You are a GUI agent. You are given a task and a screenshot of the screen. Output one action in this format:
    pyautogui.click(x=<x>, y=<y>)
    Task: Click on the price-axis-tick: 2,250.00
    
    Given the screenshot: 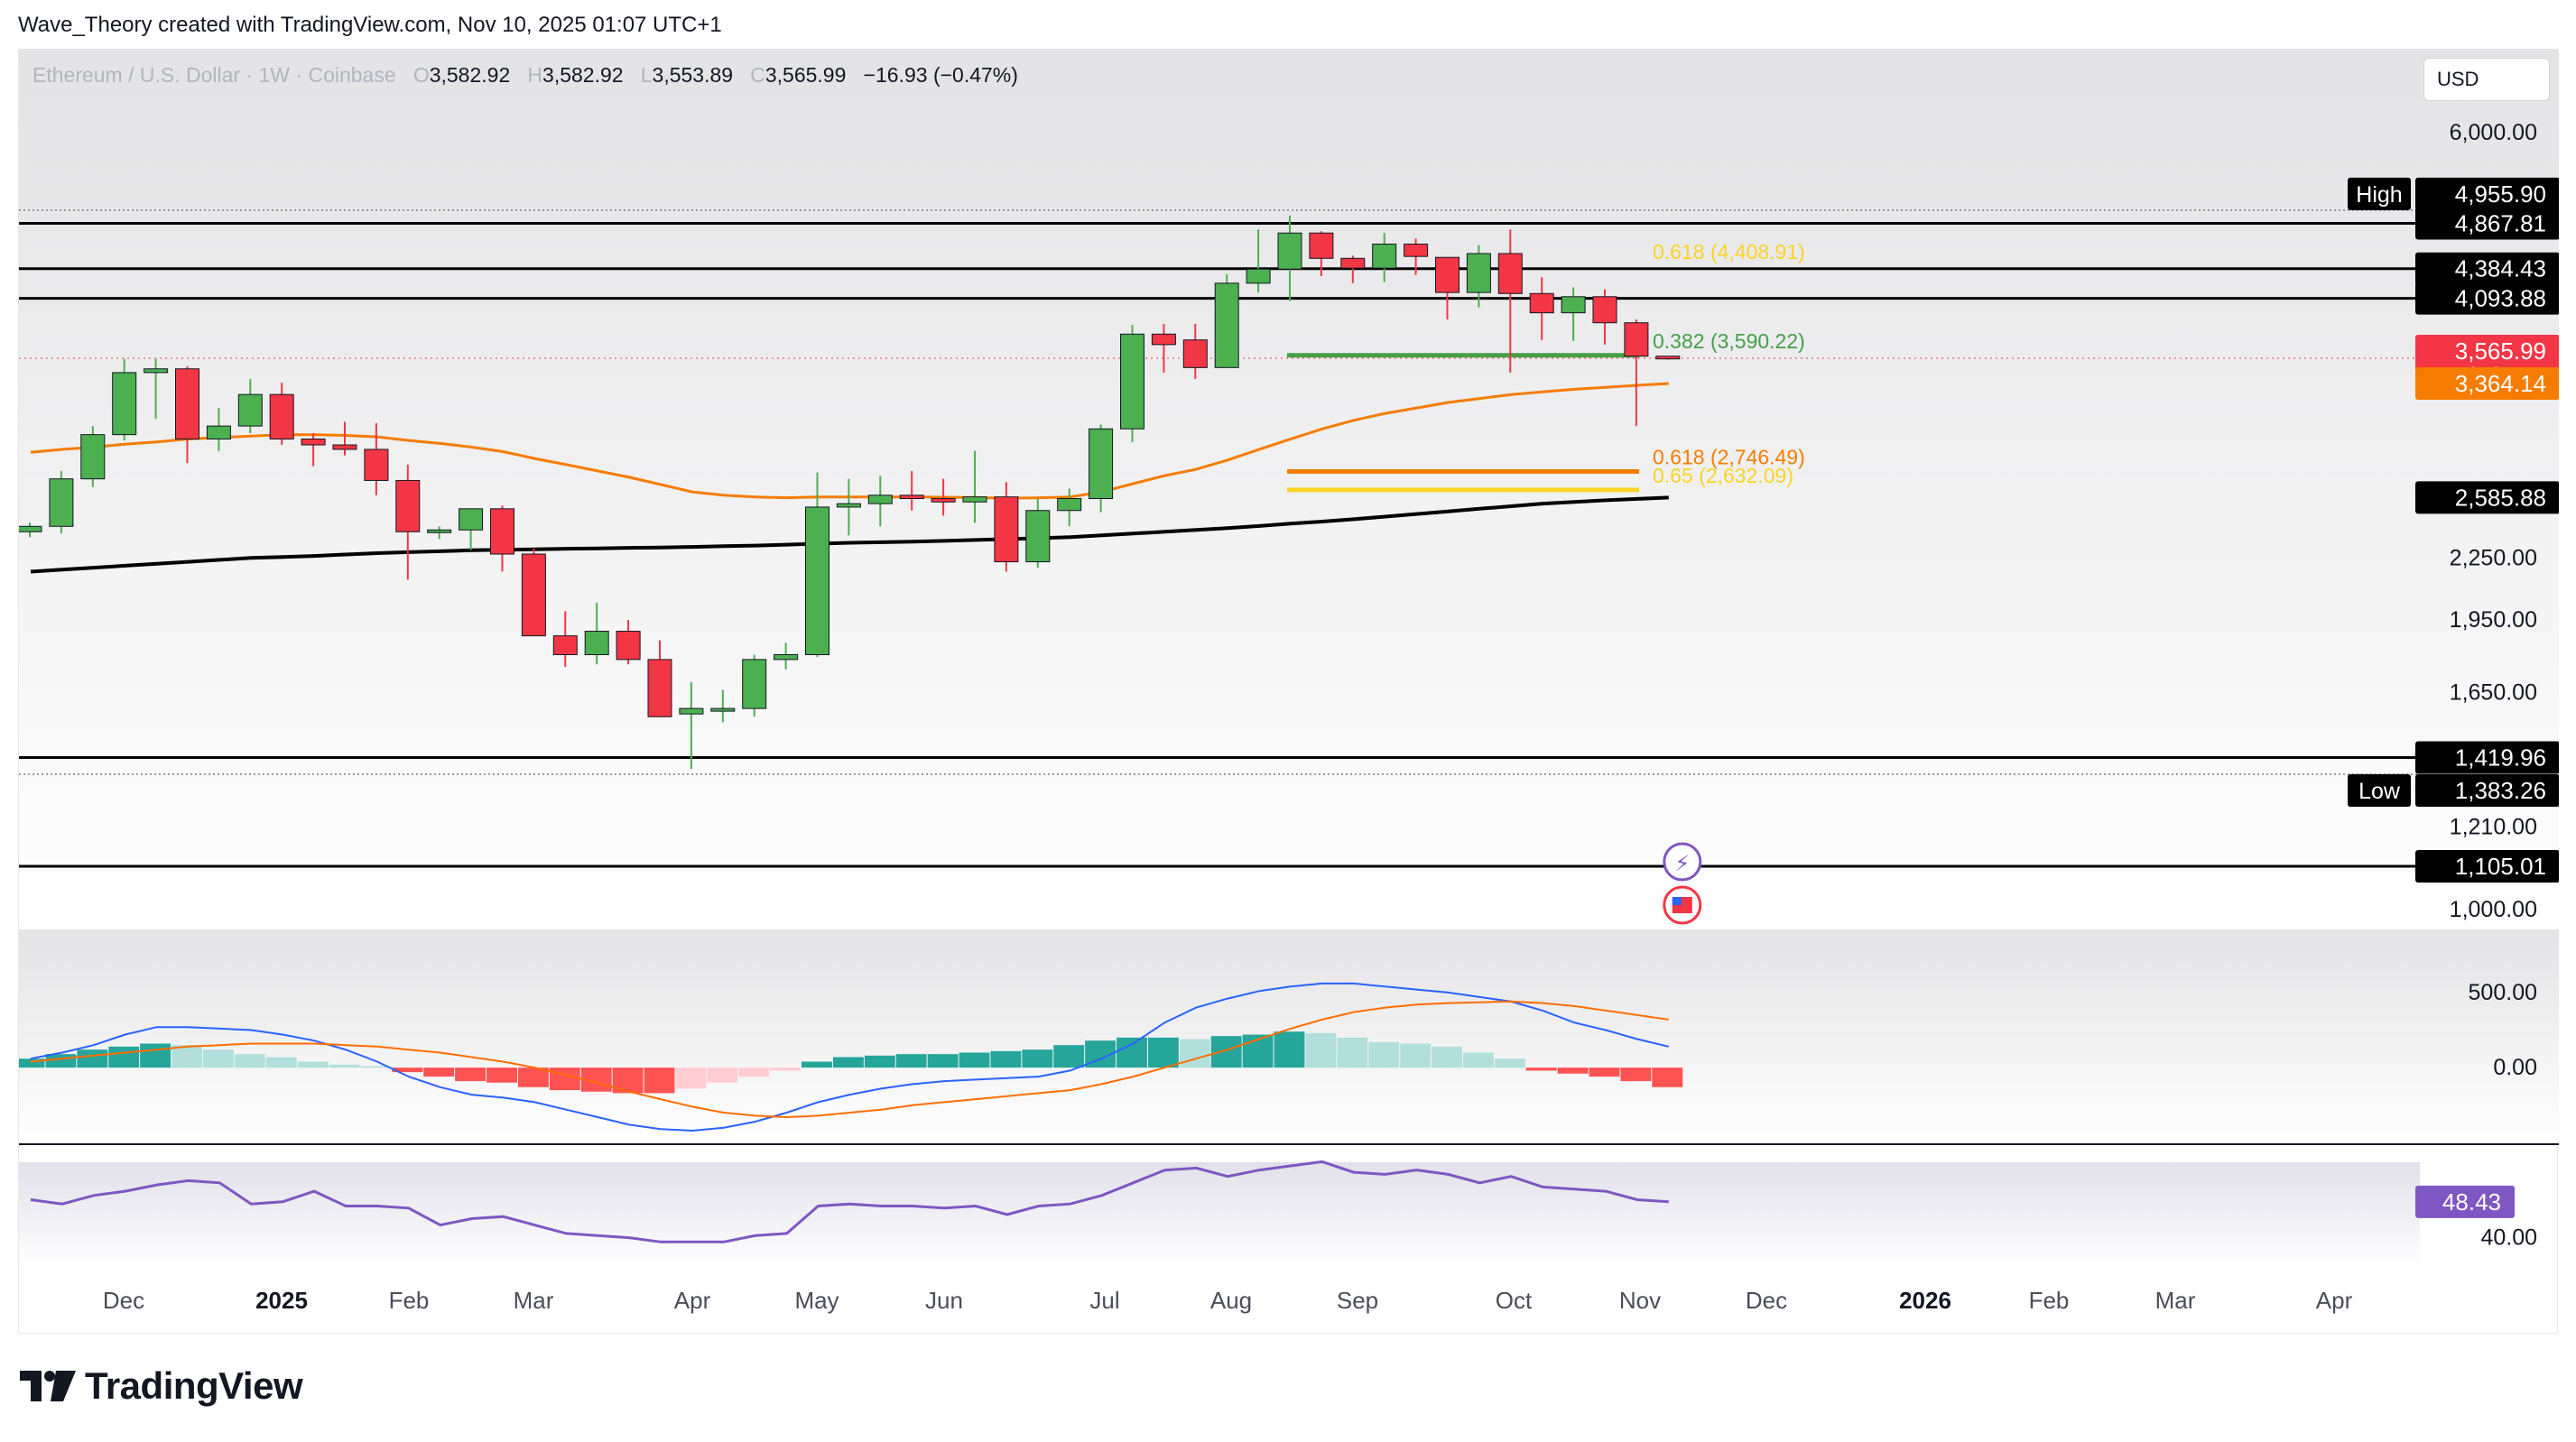 What is the action you would take?
    pyautogui.click(x=2493, y=557)
    